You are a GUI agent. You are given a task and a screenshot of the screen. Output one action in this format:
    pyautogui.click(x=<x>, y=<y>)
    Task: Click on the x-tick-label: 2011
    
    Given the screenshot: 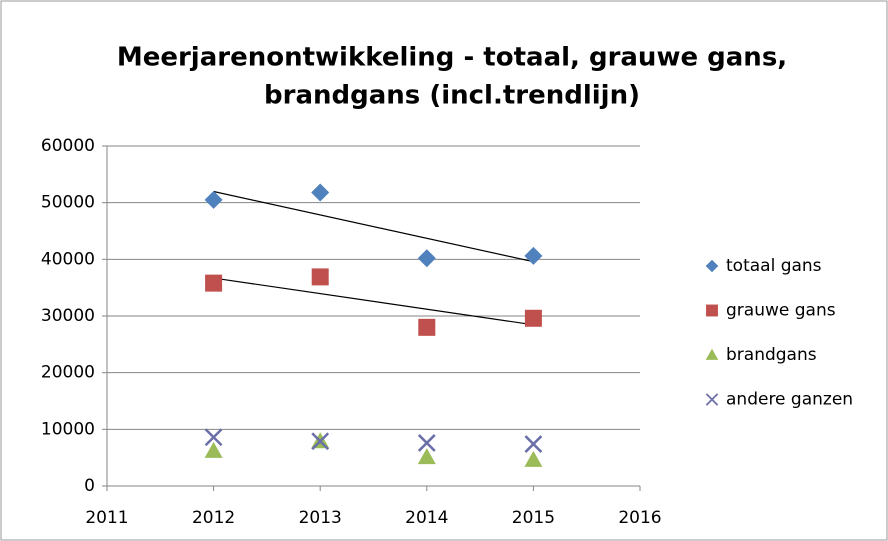 What is the action you would take?
    pyautogui.click(x=106, y=518)
    